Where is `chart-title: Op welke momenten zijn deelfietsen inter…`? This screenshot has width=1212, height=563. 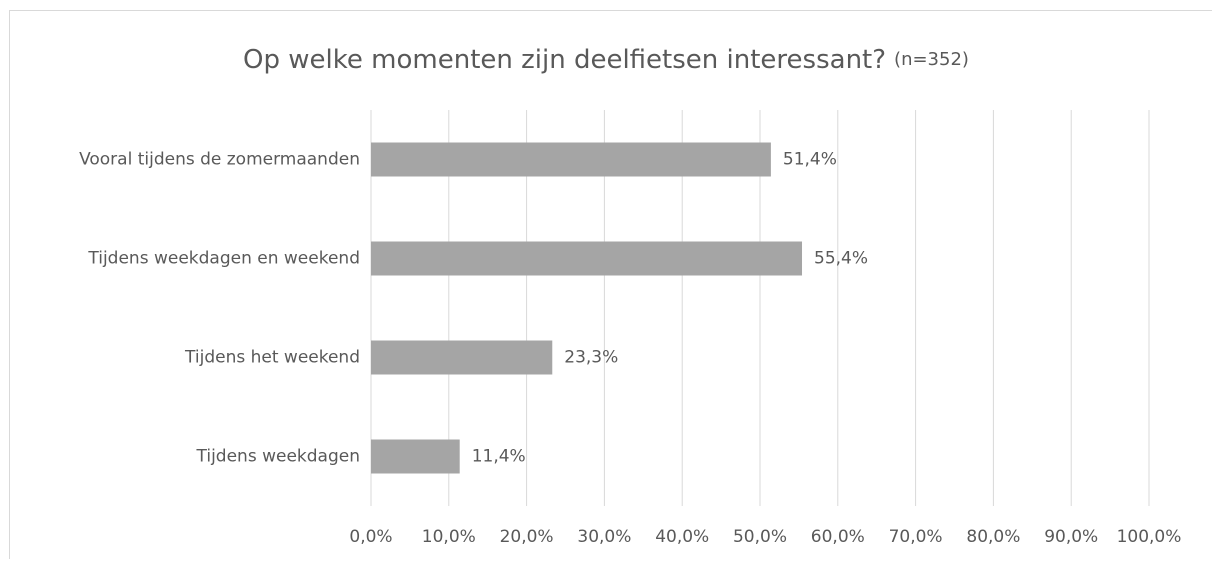 chart-title: Op welke momenten zijn deelfietsen inter… is located at coordinates (564, 60).